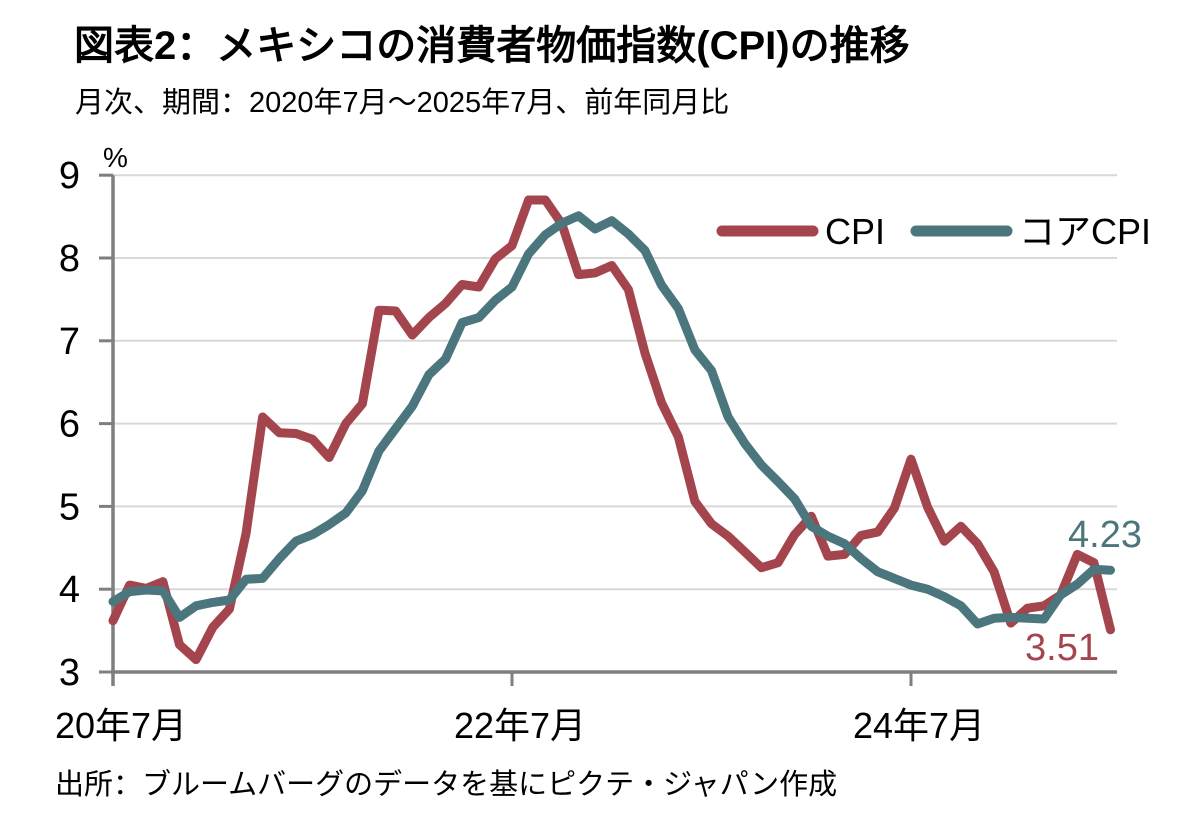  I want to click on x-axis-tick-label: 22年7月, so click(520, 725).